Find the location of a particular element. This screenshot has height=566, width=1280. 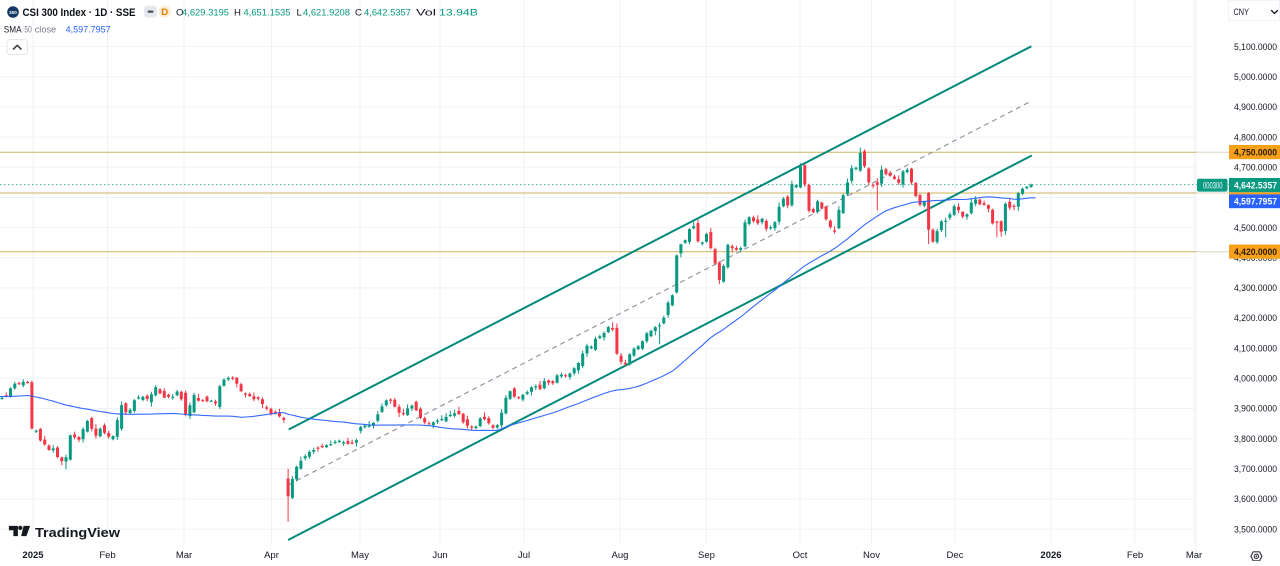

svg-text: H is located at coordinates (237, 13).